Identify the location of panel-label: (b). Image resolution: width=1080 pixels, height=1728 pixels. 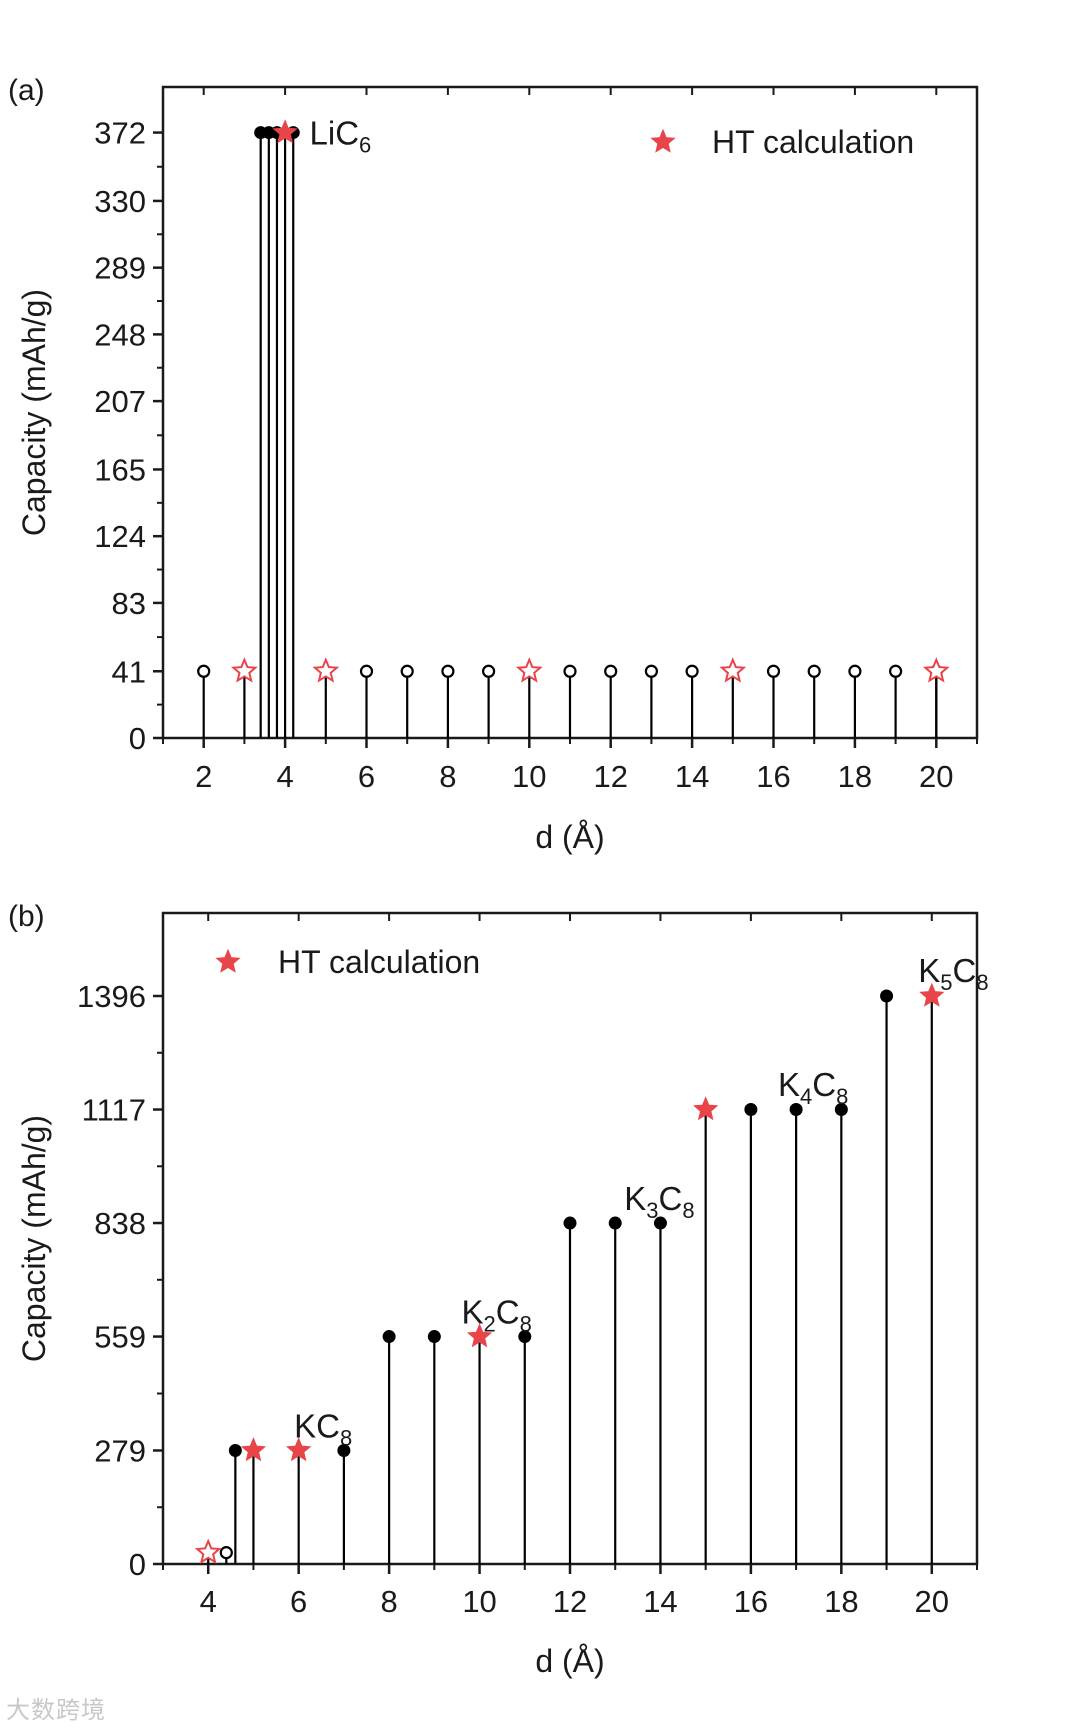
(26, 916).